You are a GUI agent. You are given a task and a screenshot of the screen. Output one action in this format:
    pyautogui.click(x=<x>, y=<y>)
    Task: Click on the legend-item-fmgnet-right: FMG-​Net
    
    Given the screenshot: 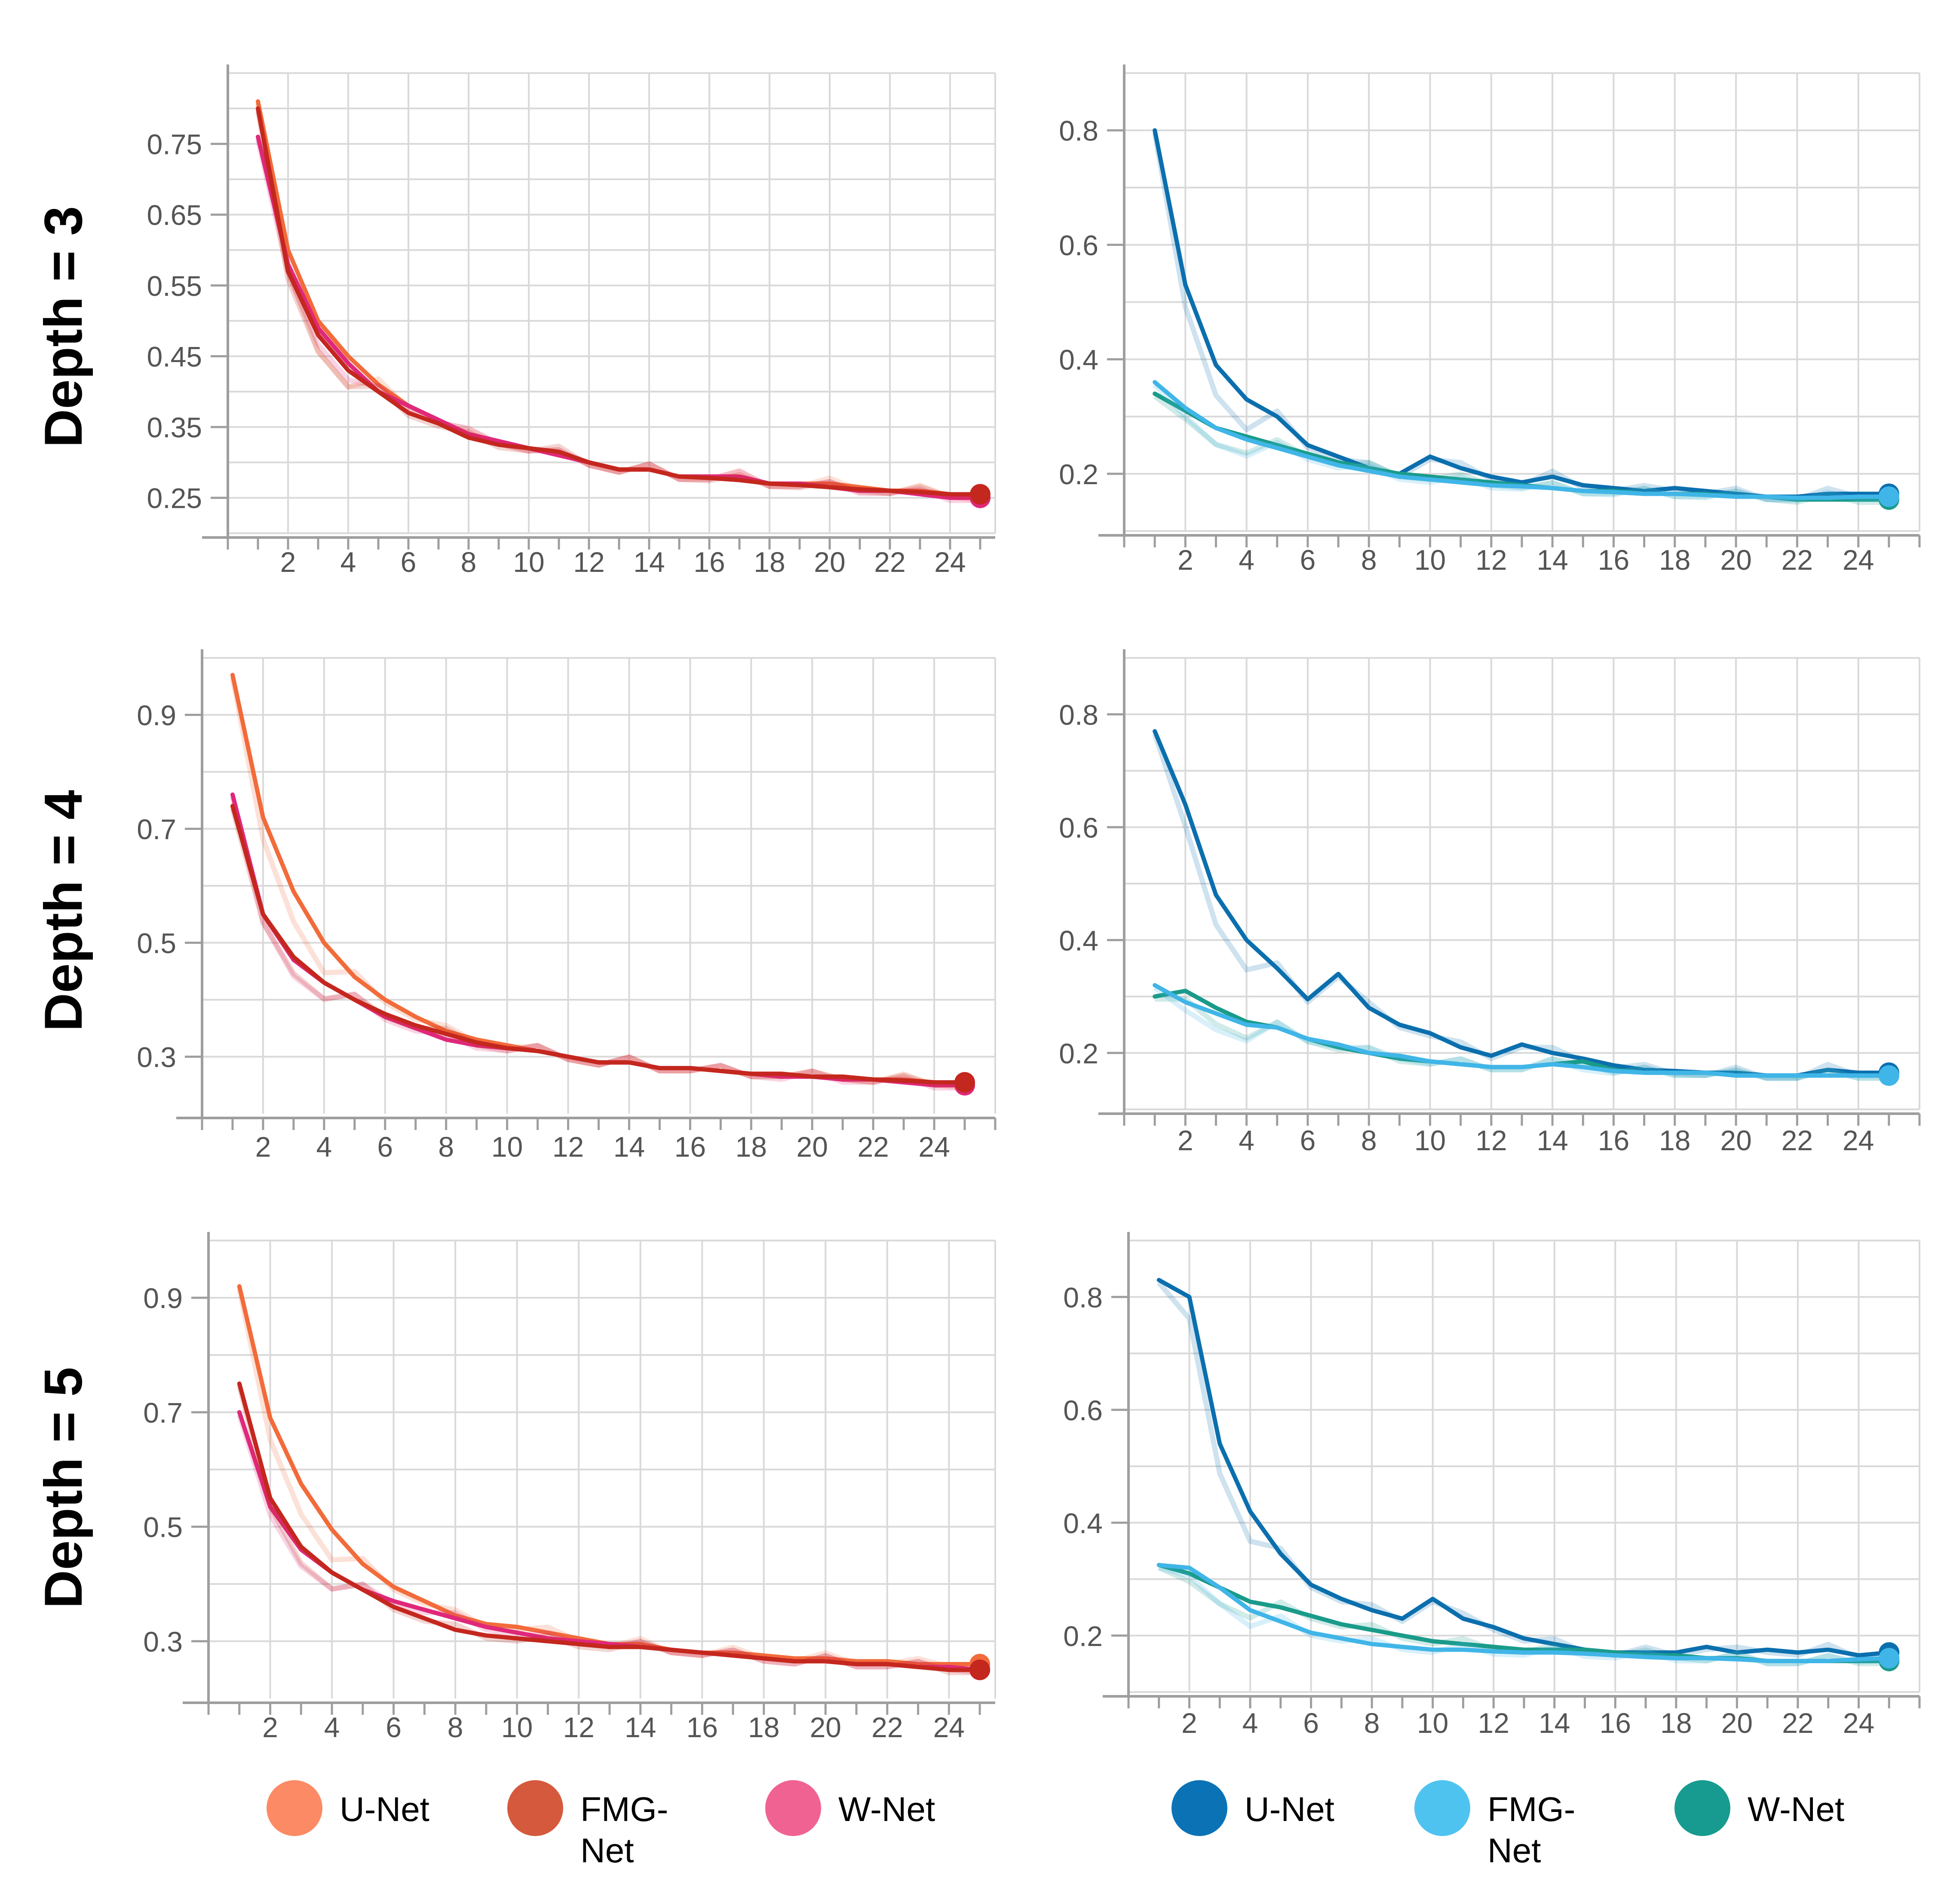 What is the action you would take?
    pyautogui.click(x=1500, y=1826)
    